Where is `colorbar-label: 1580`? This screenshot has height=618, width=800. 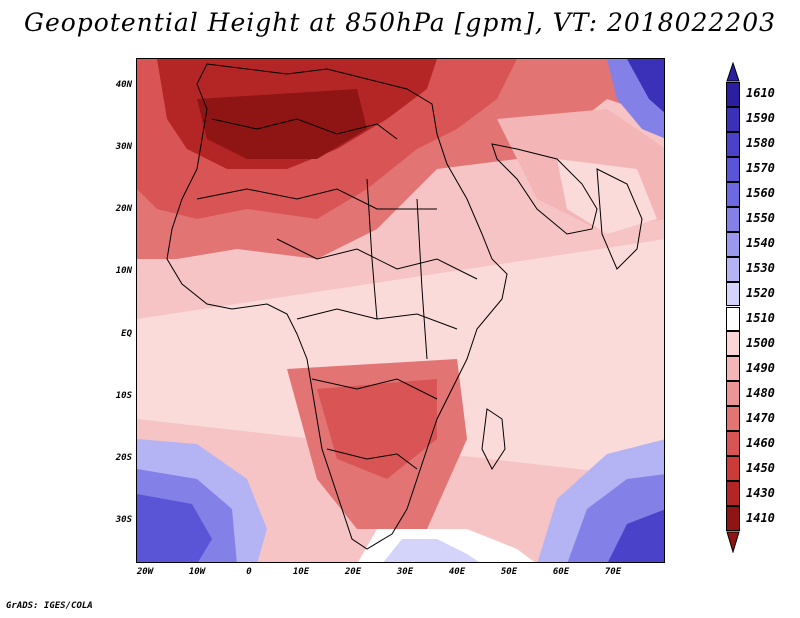 colorbar-label: 1580 is located at coordinates (760, 143).